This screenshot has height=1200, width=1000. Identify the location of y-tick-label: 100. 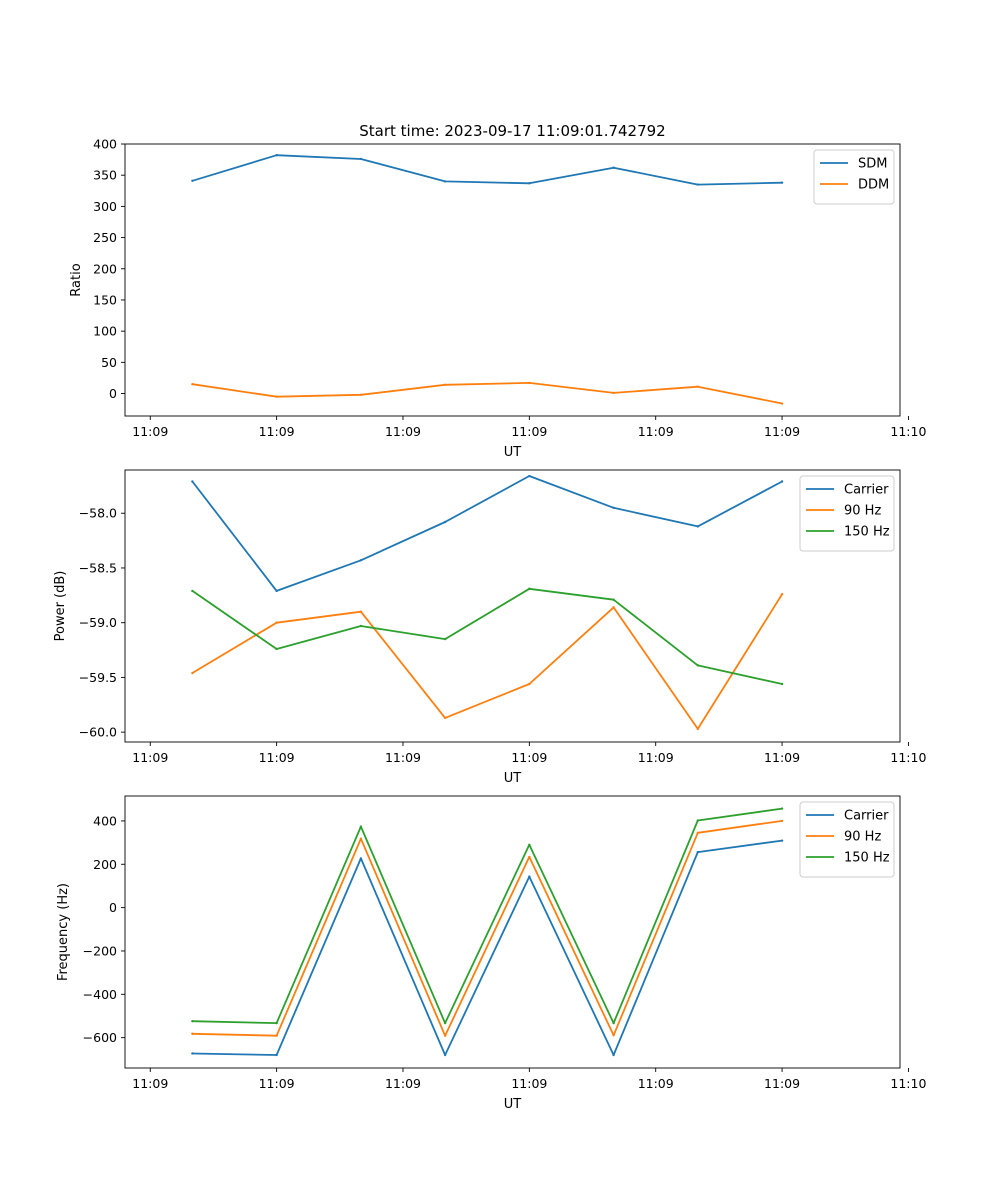
(105, 331).